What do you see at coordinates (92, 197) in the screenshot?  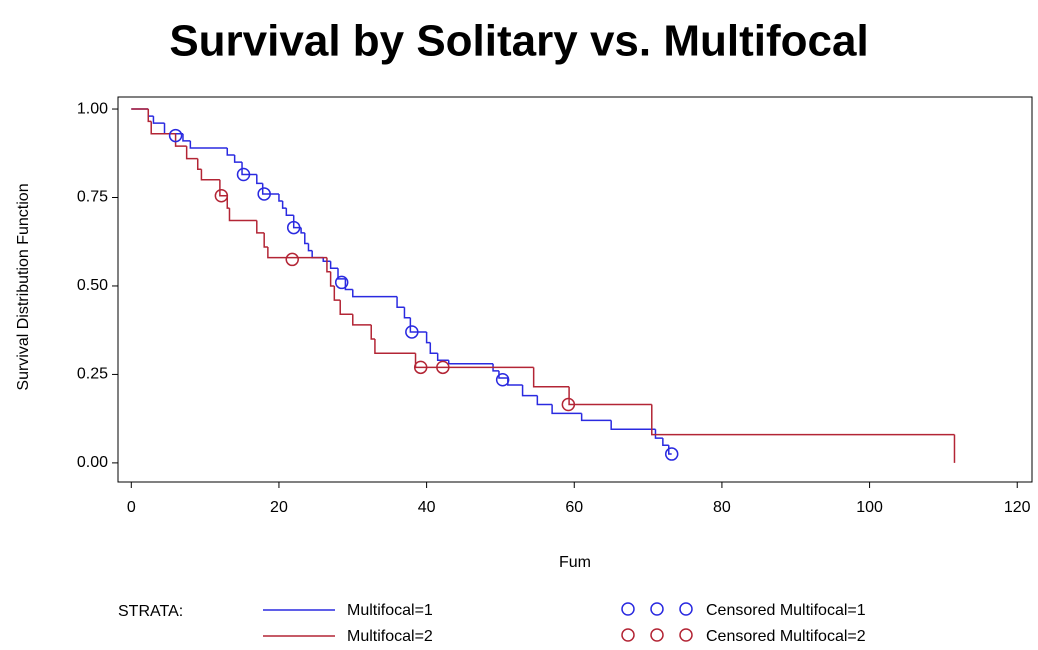 I see `y-tick-label: 0.75` at bounding box center [92, 197].